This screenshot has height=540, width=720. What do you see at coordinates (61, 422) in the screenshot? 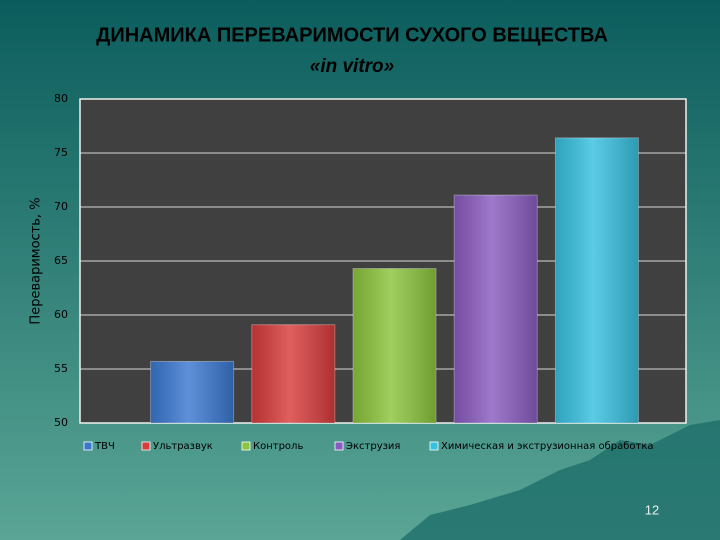
I see `y-tick-label: 50` at bounding box center [61, 422].